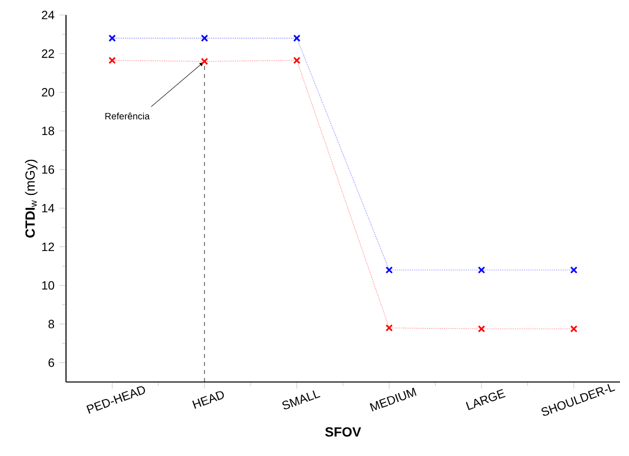 The height and width of the screenshot is (456, 629). I want to click on y-tick-label: 14, so click(48, 208).